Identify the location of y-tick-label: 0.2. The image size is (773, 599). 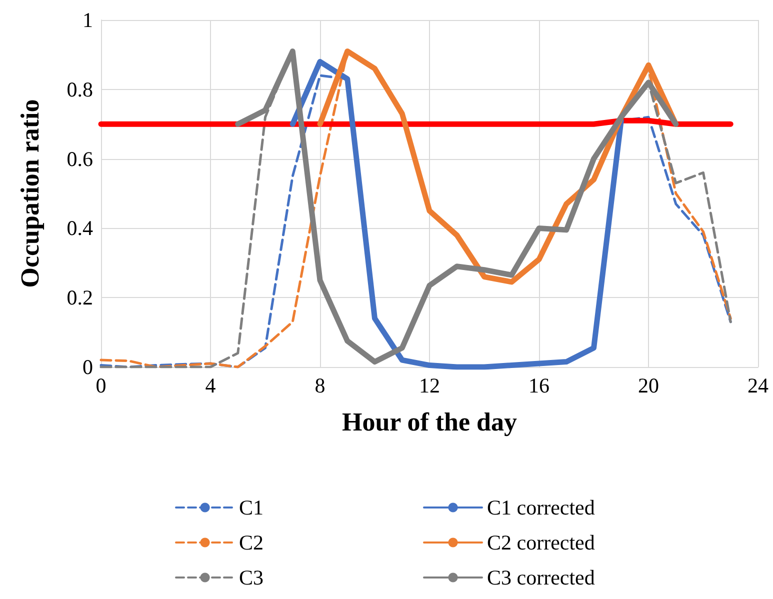
(79, 298).